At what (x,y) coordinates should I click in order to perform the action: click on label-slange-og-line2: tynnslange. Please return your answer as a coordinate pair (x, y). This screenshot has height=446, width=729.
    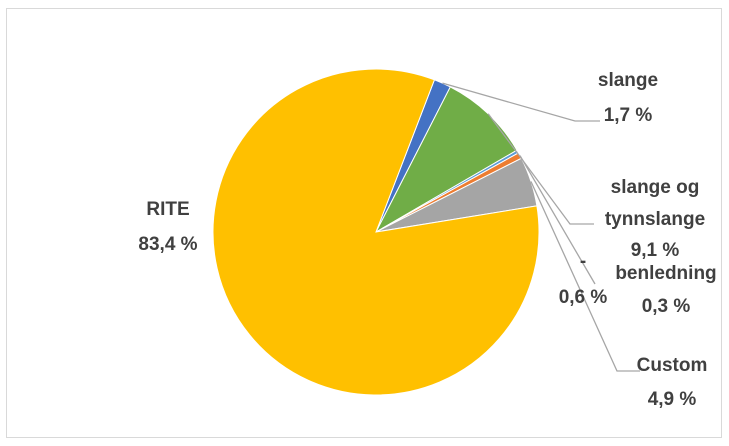
    Looking at the image, I should click on (655, 219).